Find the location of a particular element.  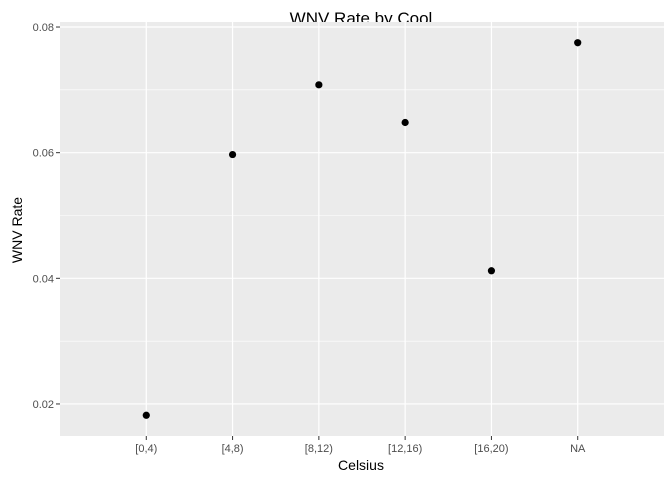

y-tick-label: 0.06 is located at coordinates (43, 154).